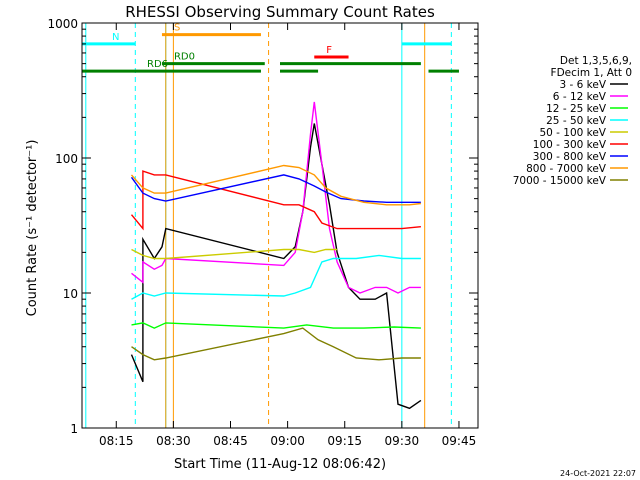  I want to click on x-tick-label-6: 09:45, so click(459, 441).